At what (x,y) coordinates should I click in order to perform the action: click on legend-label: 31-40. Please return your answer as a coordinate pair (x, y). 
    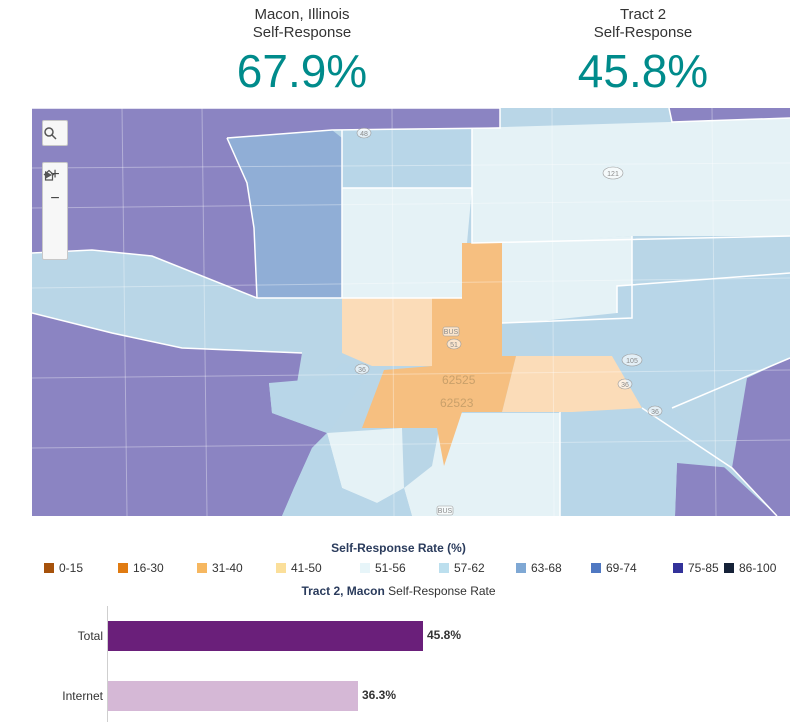
    Looking at the image, I should click on (227, 568).